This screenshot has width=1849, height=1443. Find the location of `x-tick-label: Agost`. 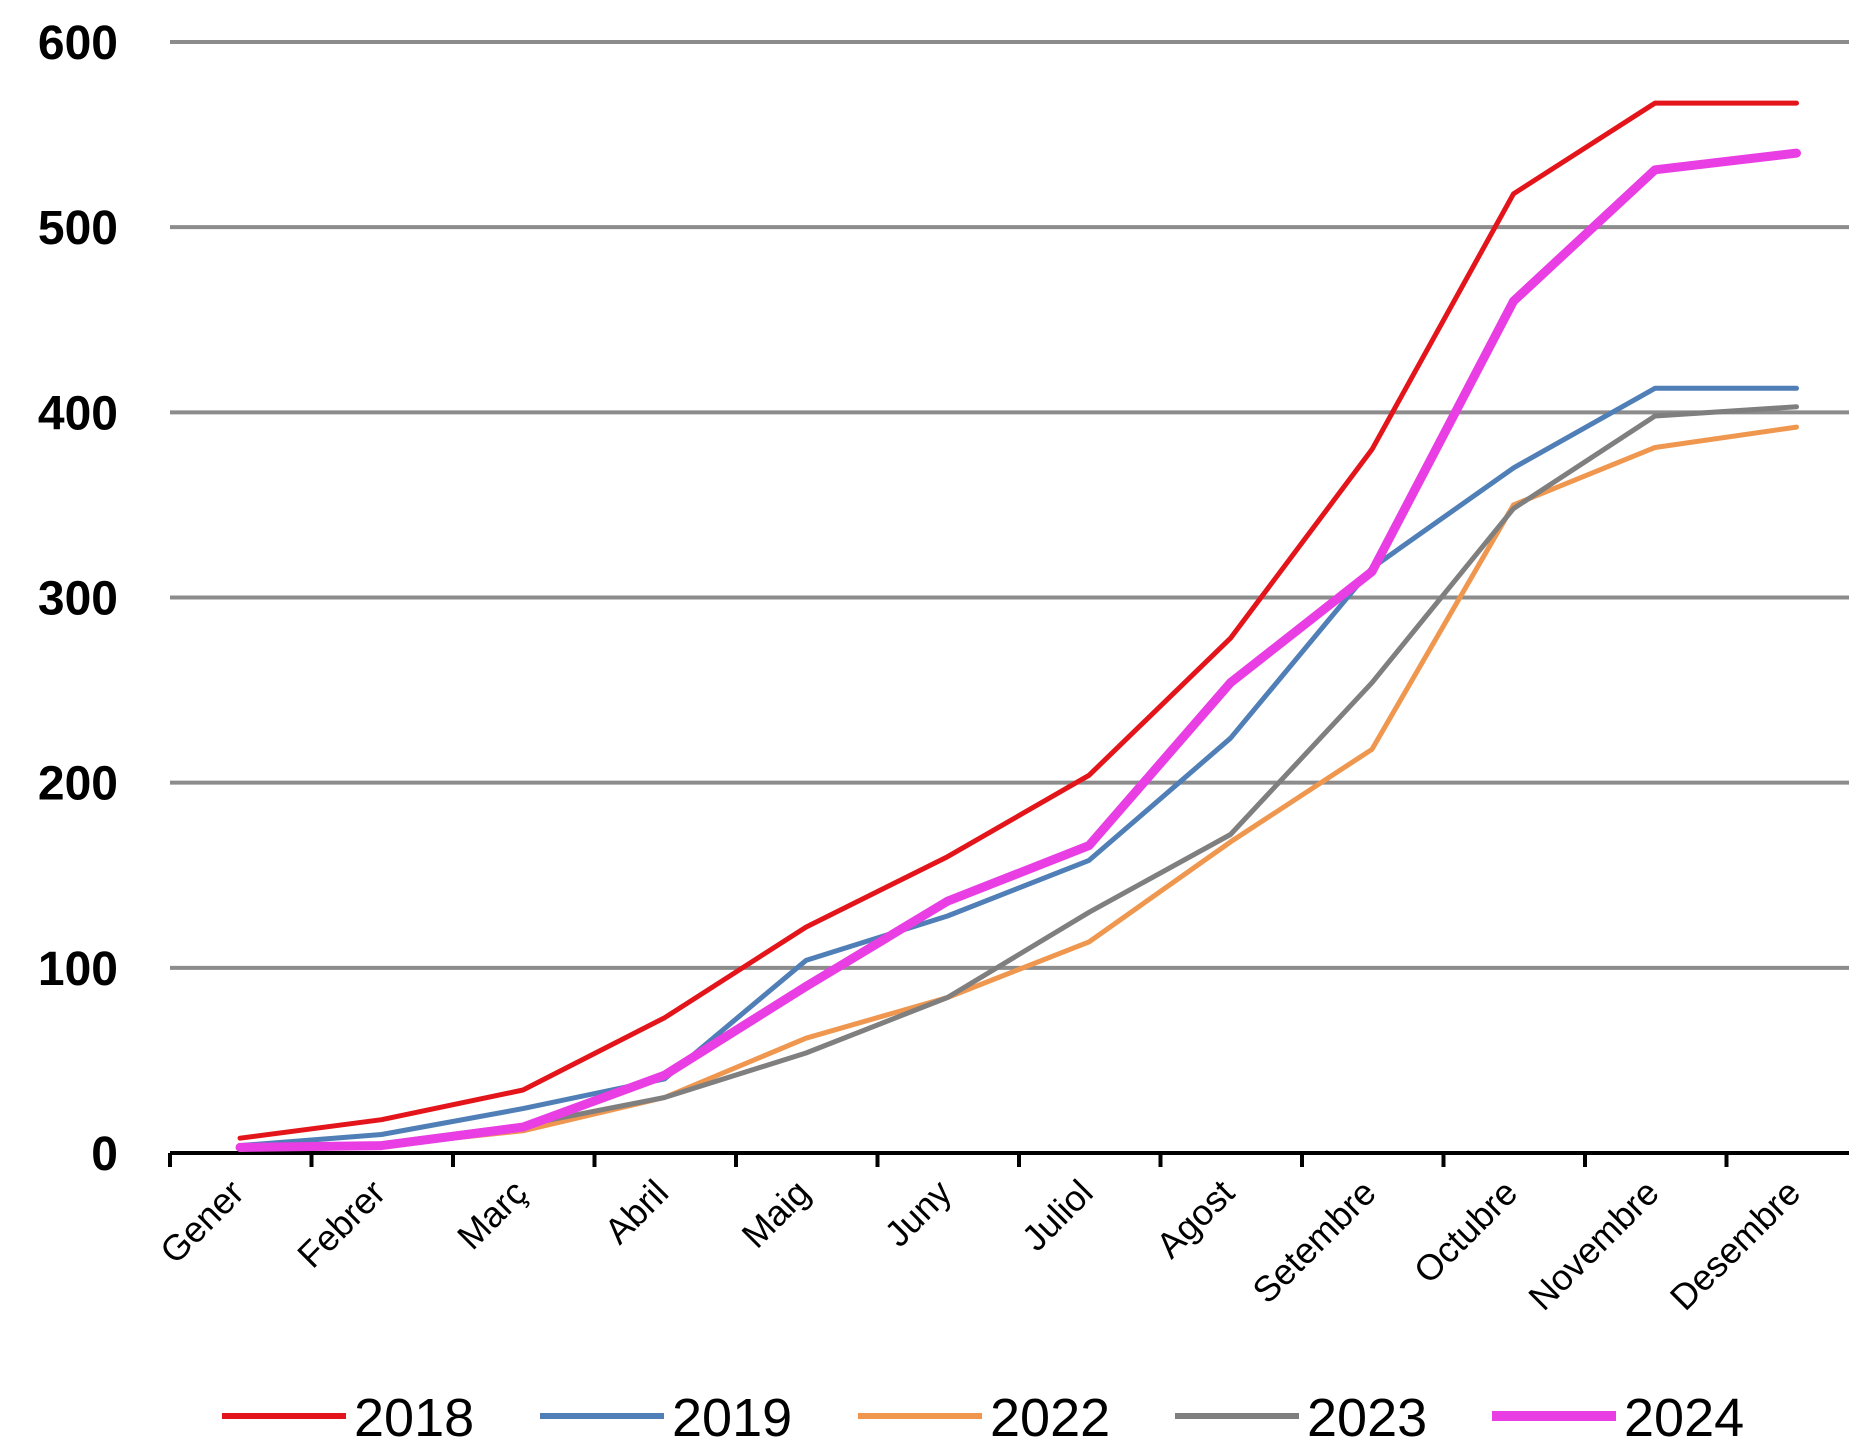

x-tick-label: Agost is located at coordinates (1195, 1219).